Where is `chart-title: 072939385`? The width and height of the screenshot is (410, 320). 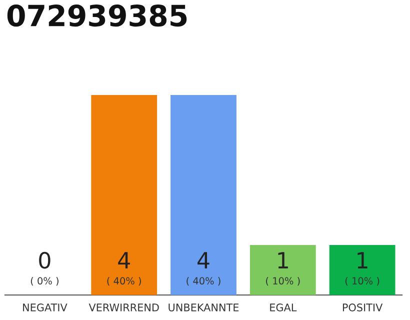 chart-title: 072939385 is located at coordinates (97, 15).